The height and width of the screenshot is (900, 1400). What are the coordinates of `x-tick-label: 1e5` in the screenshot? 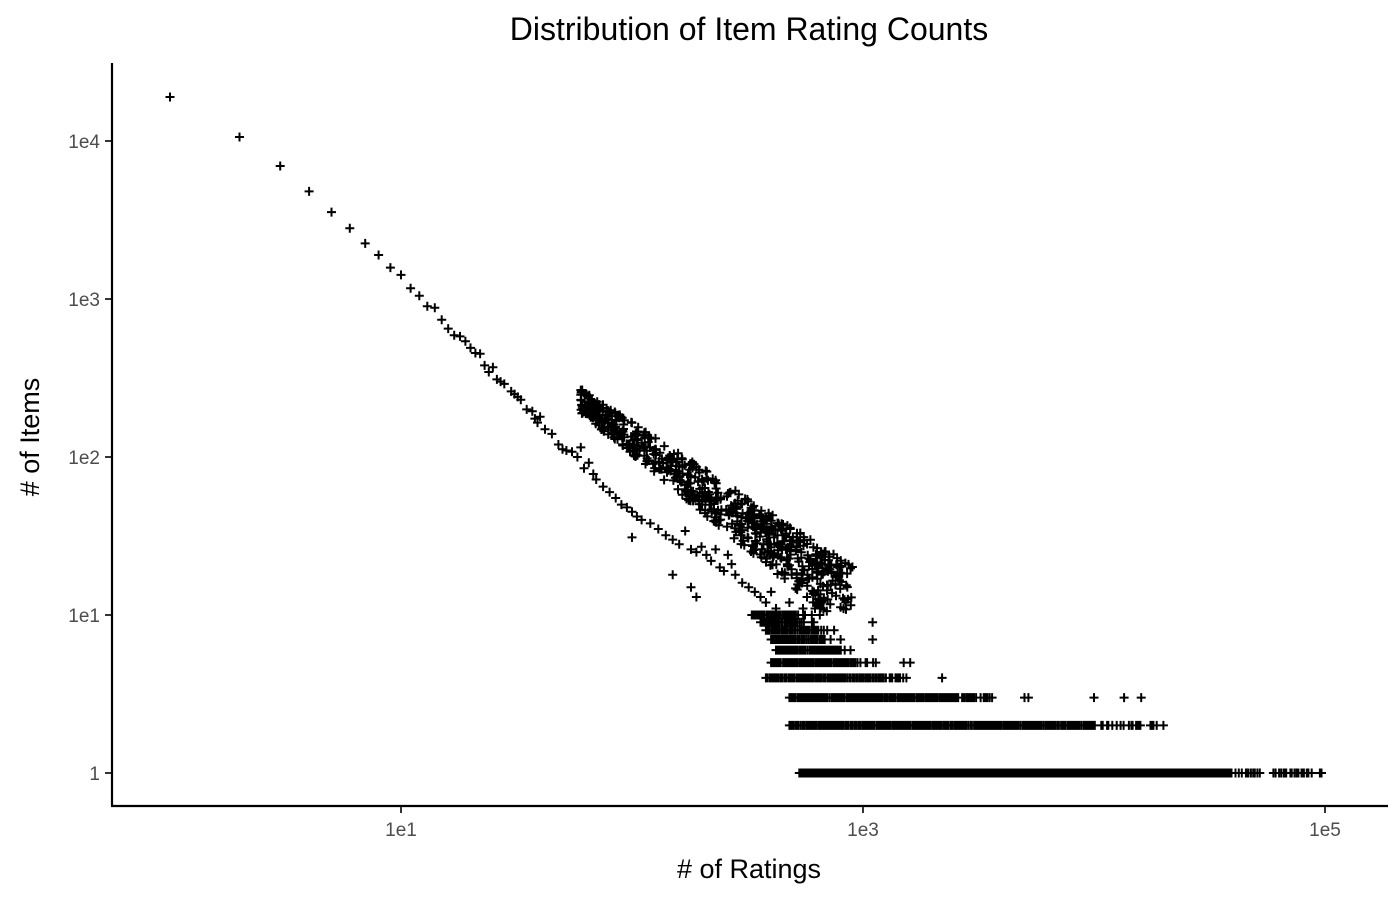 It's located at (1325, 830).